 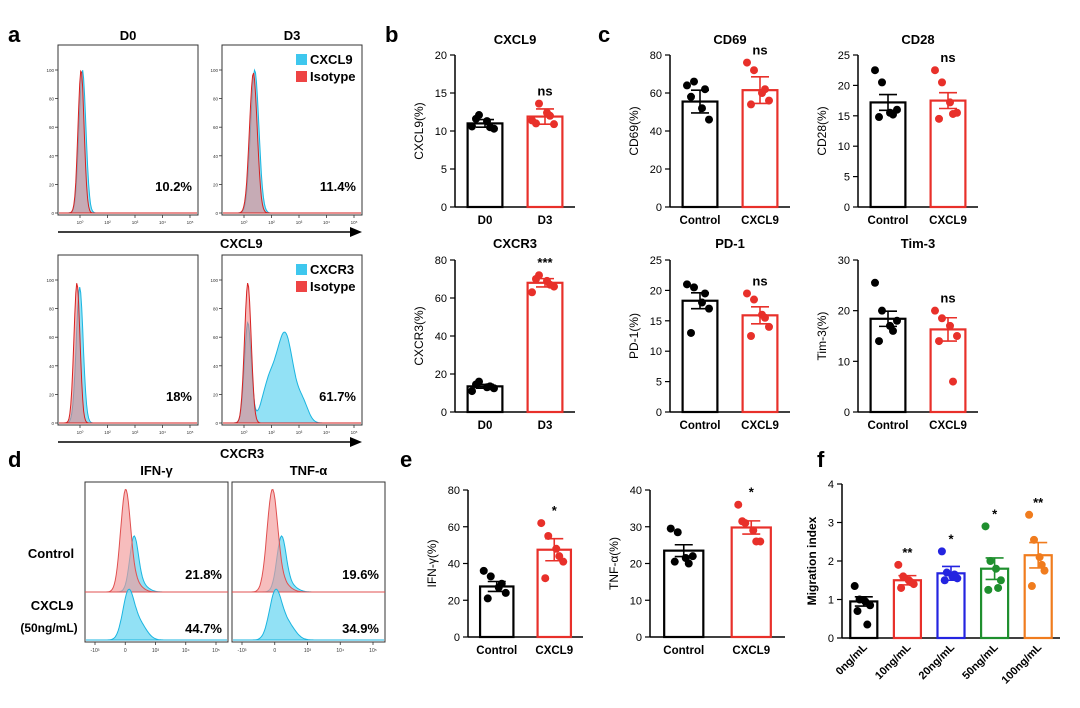 What do you see at coordinates (893, 661) in the screenshot?
I see `category-label: 10ng/mL` at bounding box center [893, 661].